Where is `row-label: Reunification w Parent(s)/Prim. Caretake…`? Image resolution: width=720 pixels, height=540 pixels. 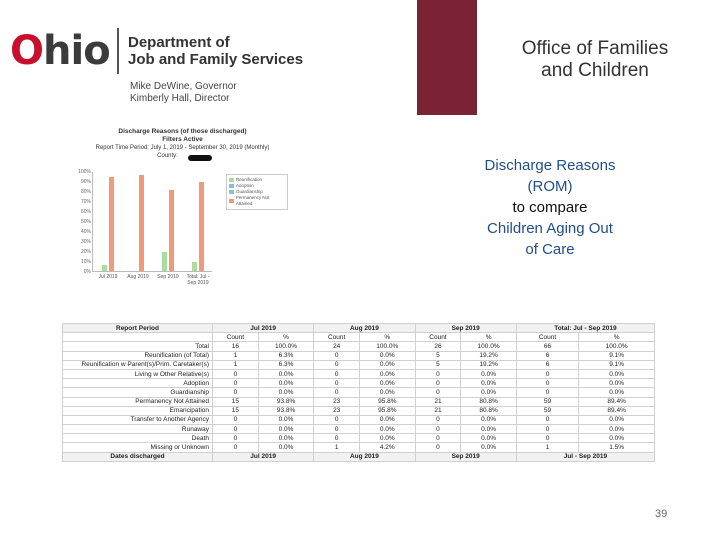
row-label: Reunification w Parent(s)/Prim. Caretake… is located at coordinates (137, 364).